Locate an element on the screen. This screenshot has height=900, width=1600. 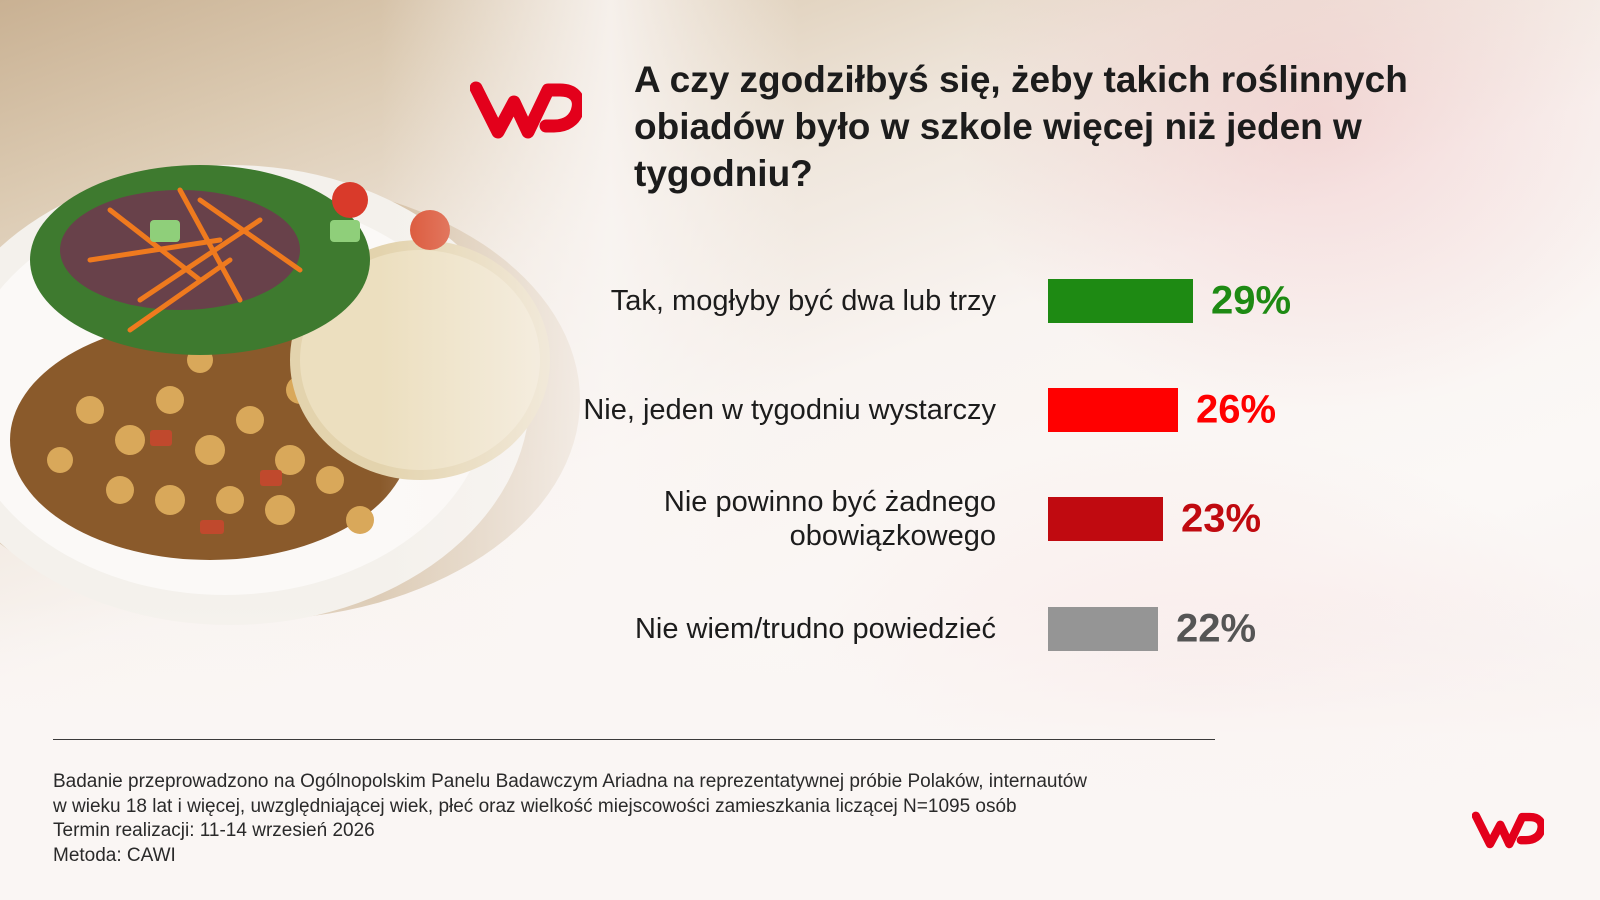
category-label: Nie wiem/trudno powiedzieć is located at coordinates (815, 629).